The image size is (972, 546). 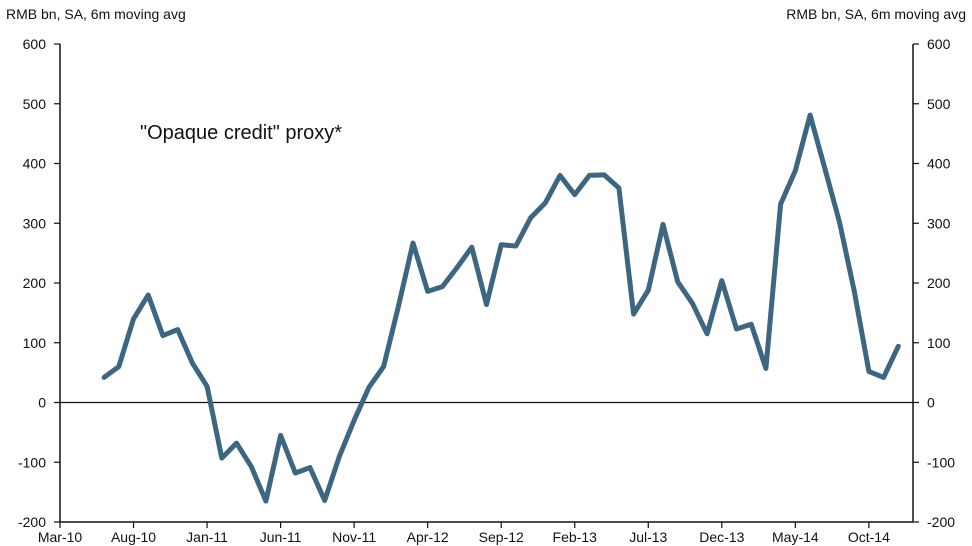 I want to click on y-tick-label-right: 200, so click(x=939, y=283).